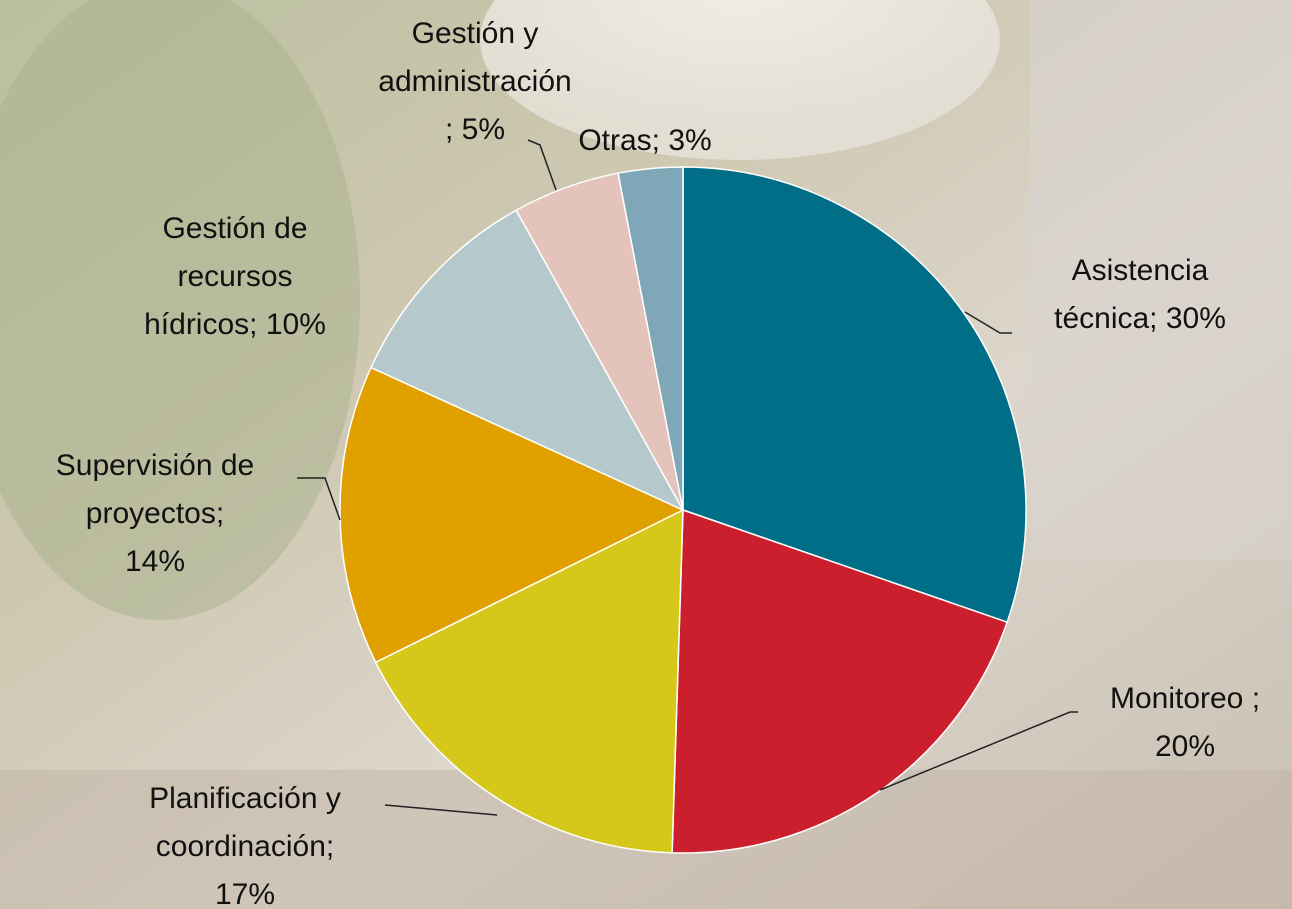  I want to click on background-shirt, so click(1161, 280).